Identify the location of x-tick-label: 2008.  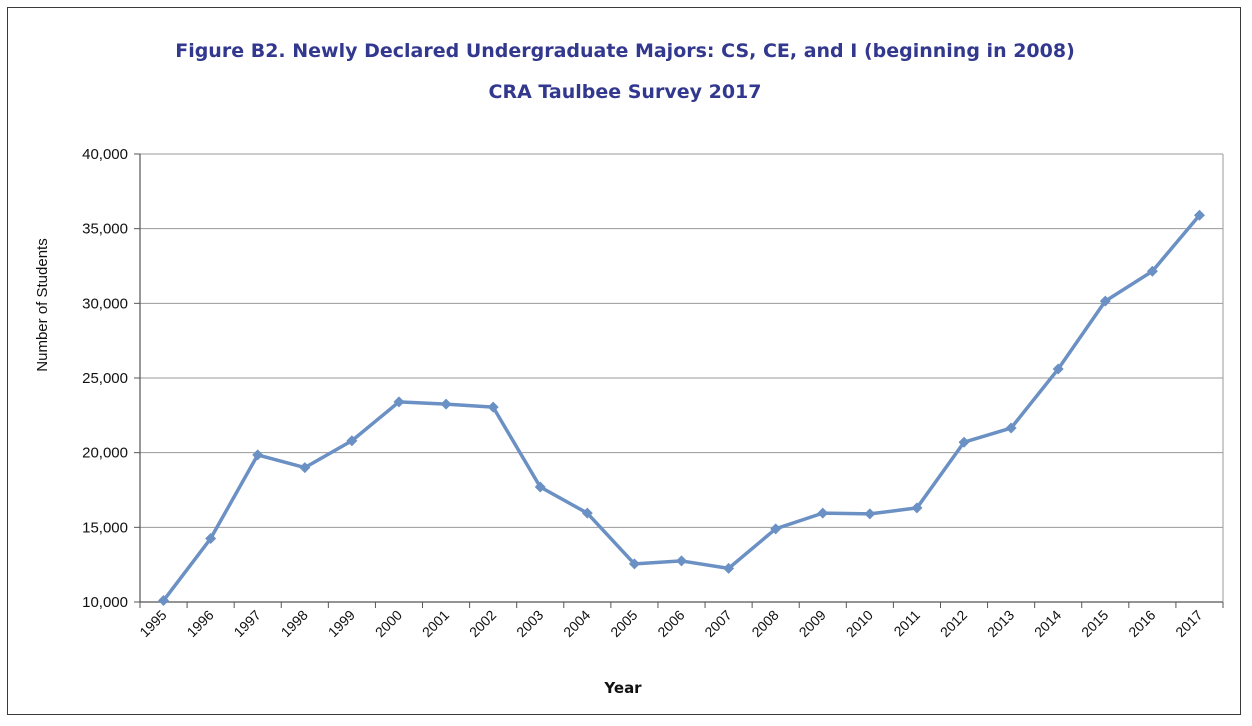
(764, 623).